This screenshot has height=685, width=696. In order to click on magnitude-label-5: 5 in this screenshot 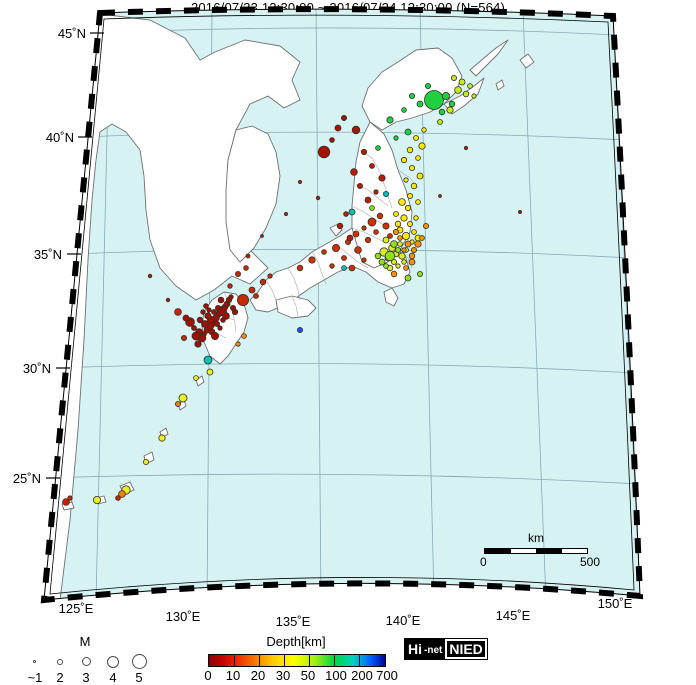, I will do `click(139, 677)`.